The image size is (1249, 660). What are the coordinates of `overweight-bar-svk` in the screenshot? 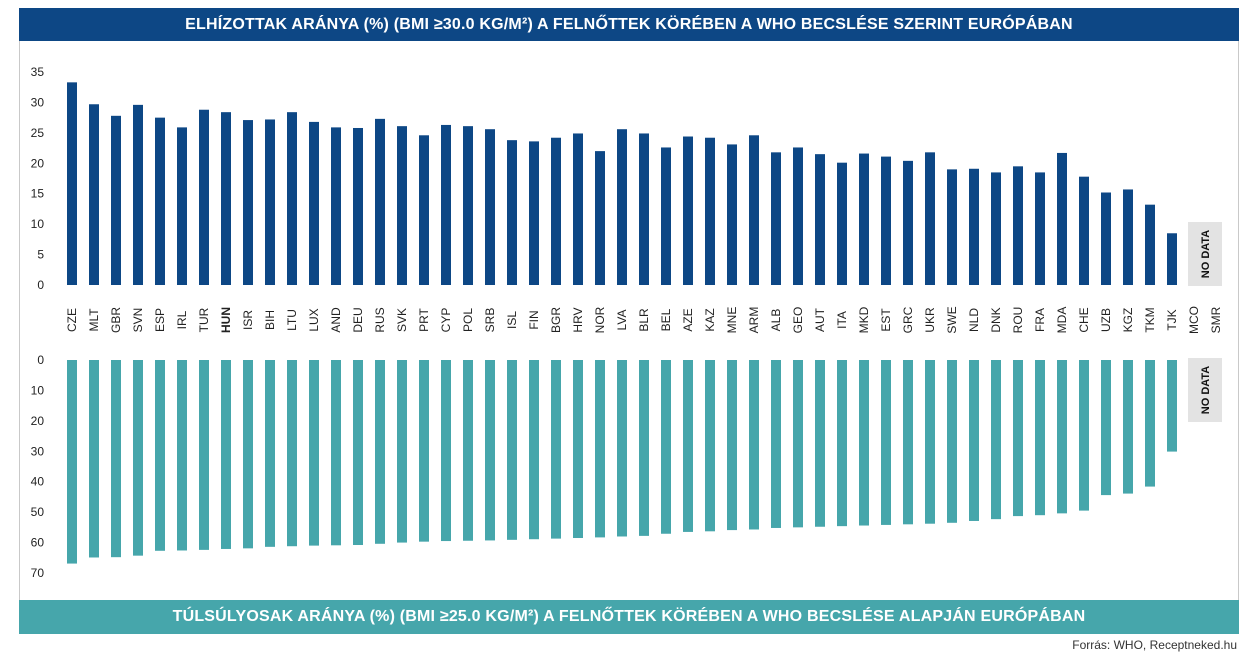 It's located at (402, 451).